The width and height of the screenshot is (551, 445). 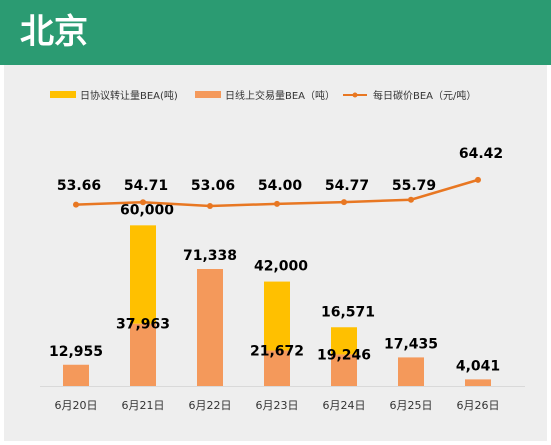 What do you see at coordinates (414, 186) in the screenshot?
I see `price-label-5: 55.79` at bounding box center [414, 186].